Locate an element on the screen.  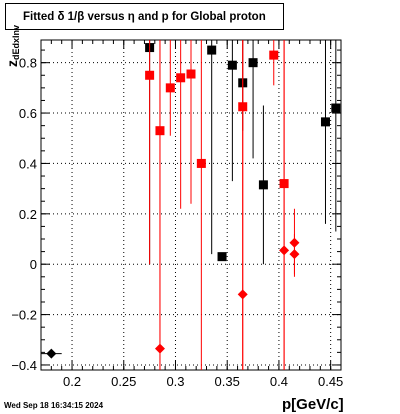
x-tick-label: 0.45 is located at coordinates (330, 381).